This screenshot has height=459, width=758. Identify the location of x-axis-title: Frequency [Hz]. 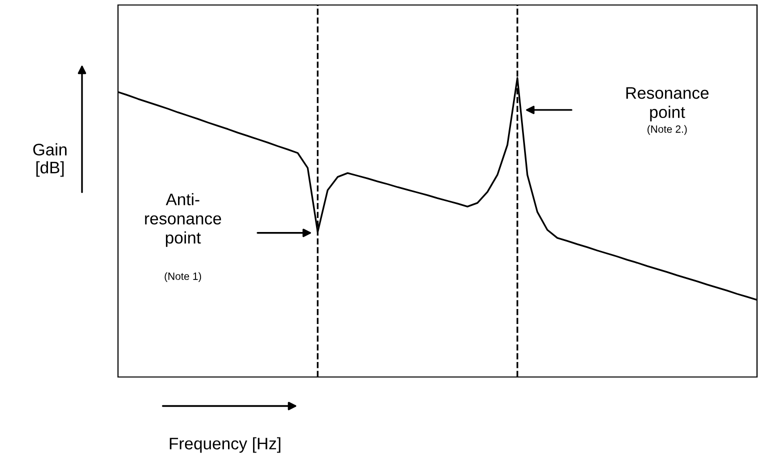
(225, 445).